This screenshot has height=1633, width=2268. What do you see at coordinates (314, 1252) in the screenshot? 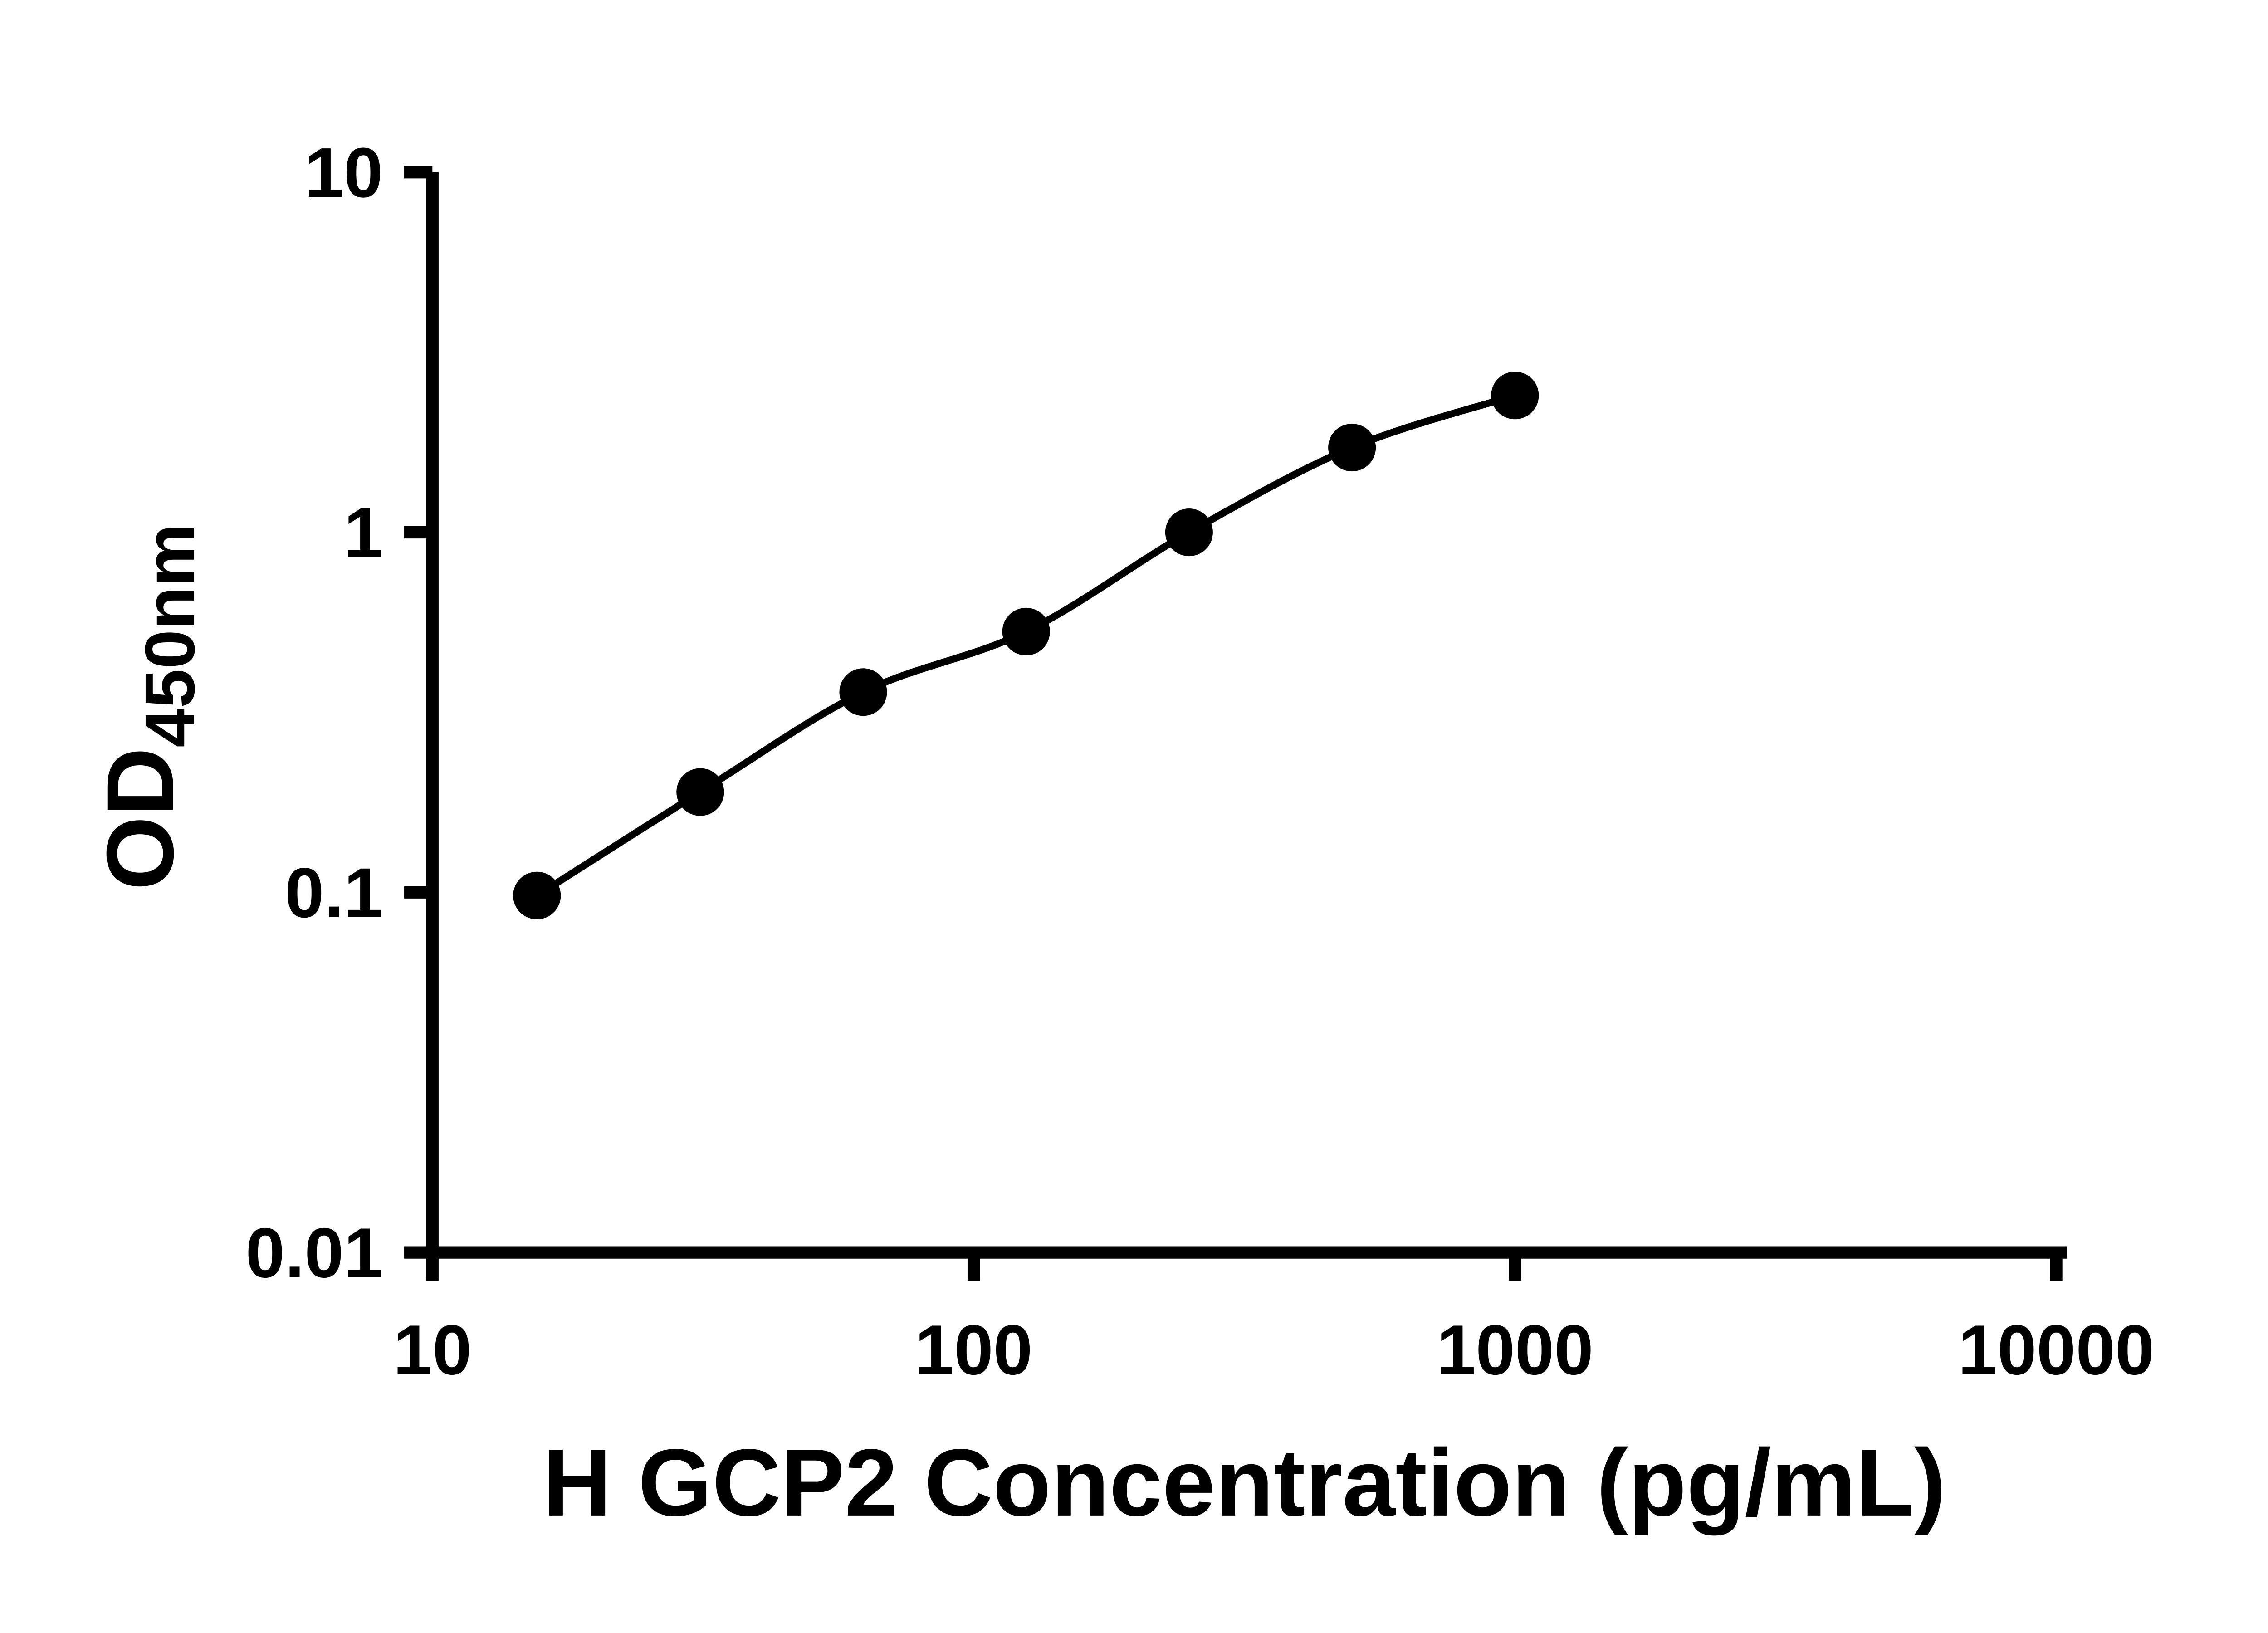
I see `y-tick-label: 0.01` at bounding box center [314, 1252].